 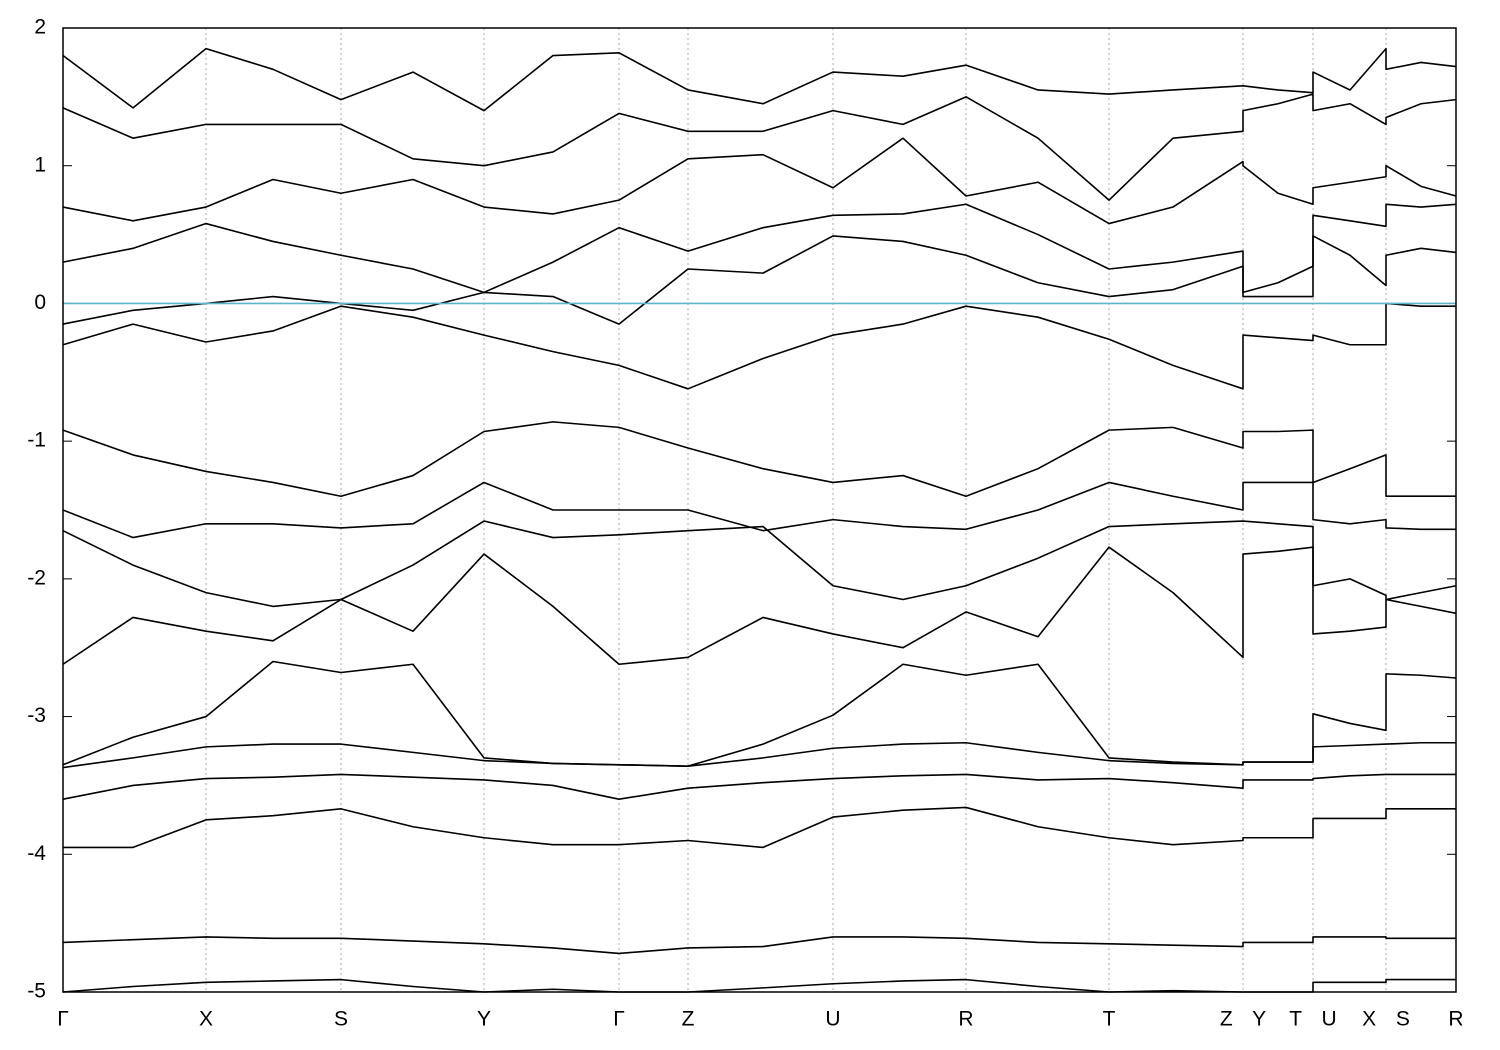 What do you see at coordinates (484, 1019) in the screenshot?
I see `x-tick-label: Y` at bounding box center [484, 1019].